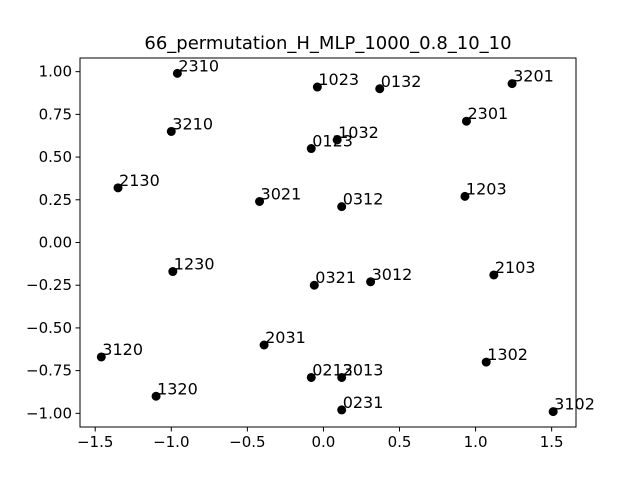 The image size is (640, 480). I want to click on x-tick-label: 0.5, so click(400, 442).